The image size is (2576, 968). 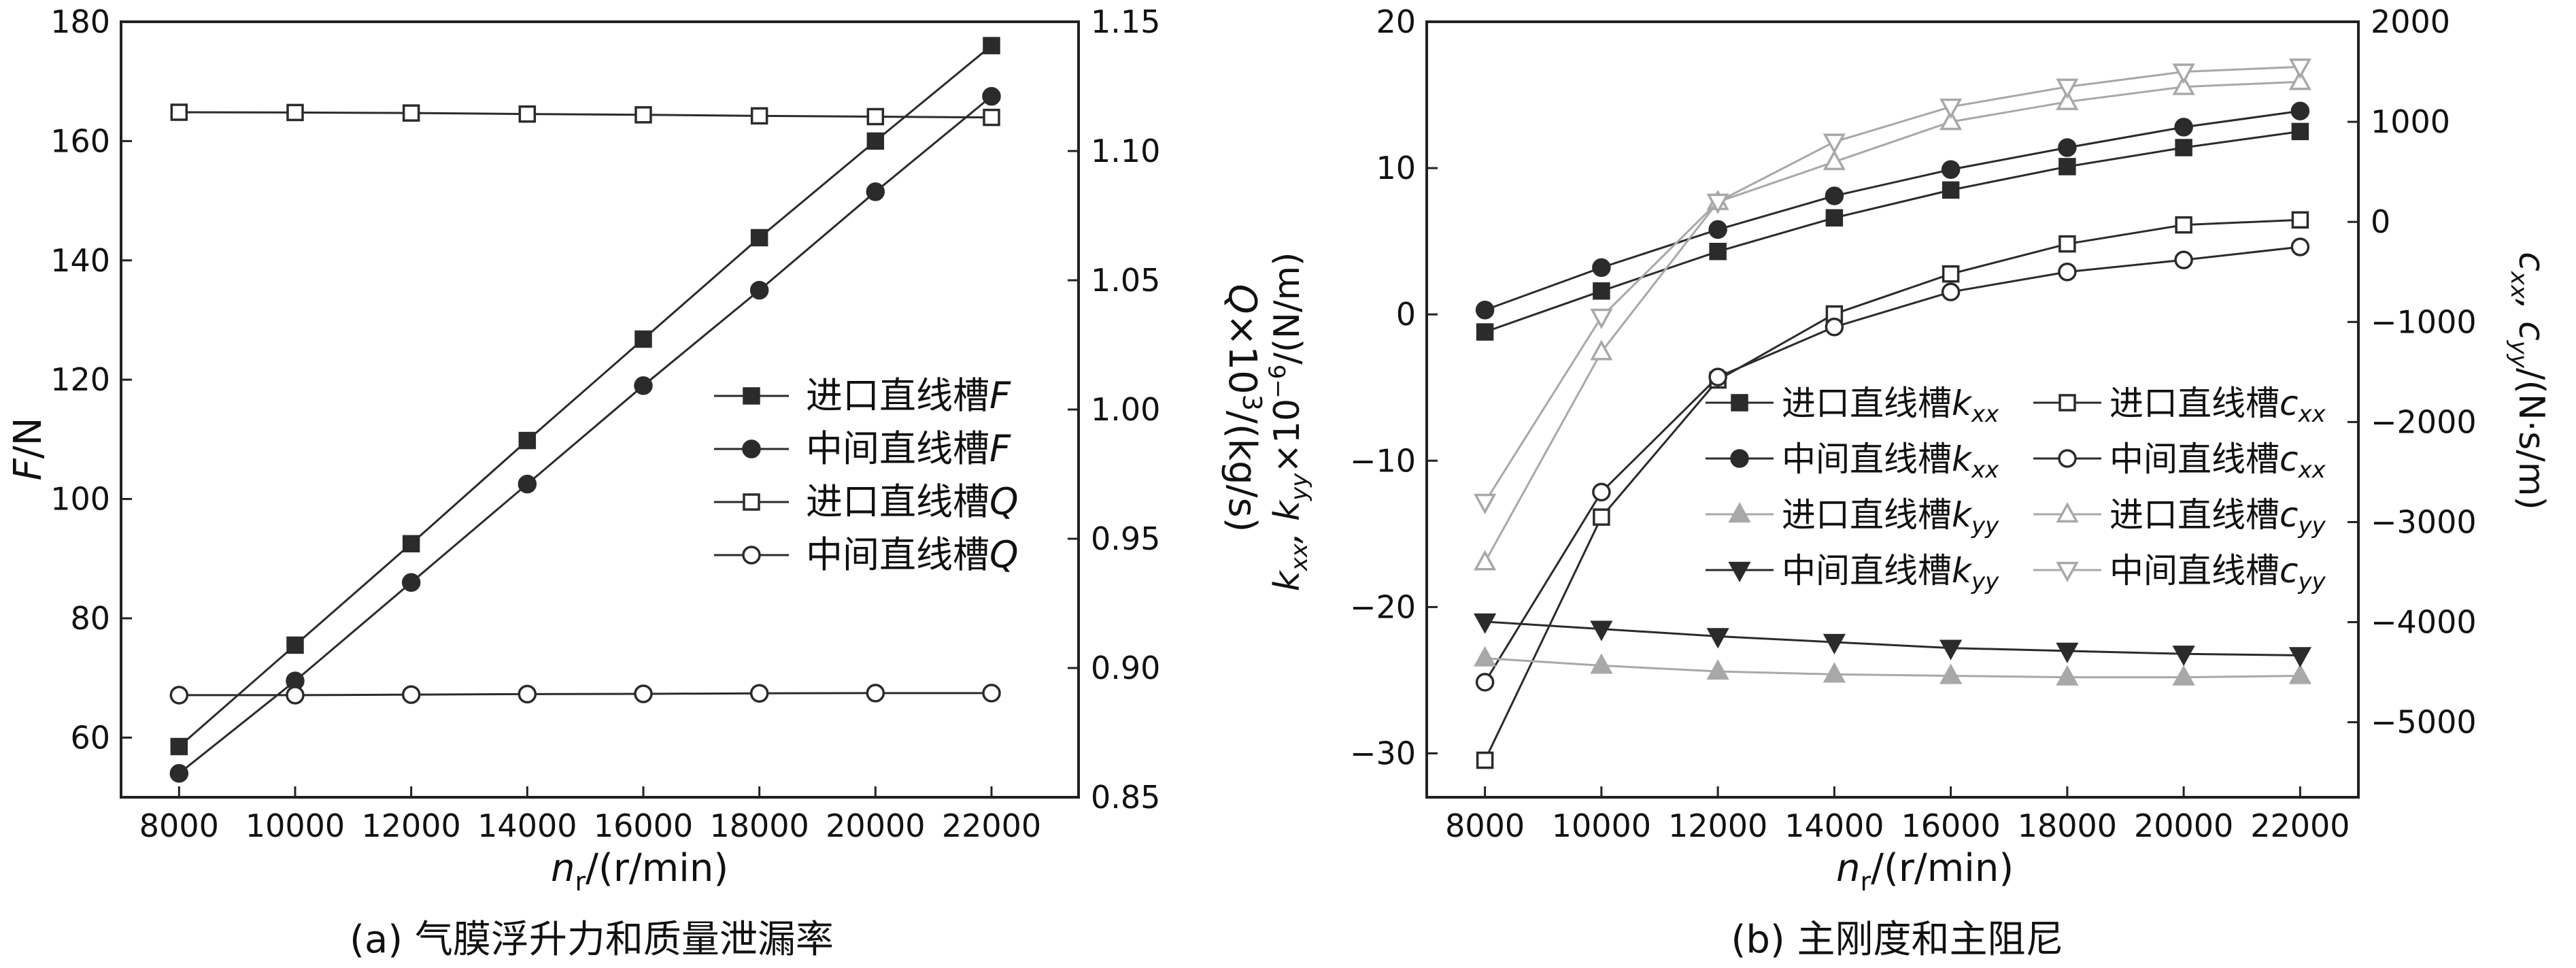 I want to click on left-y-tick-label: 180, so click(x=80, y=21).